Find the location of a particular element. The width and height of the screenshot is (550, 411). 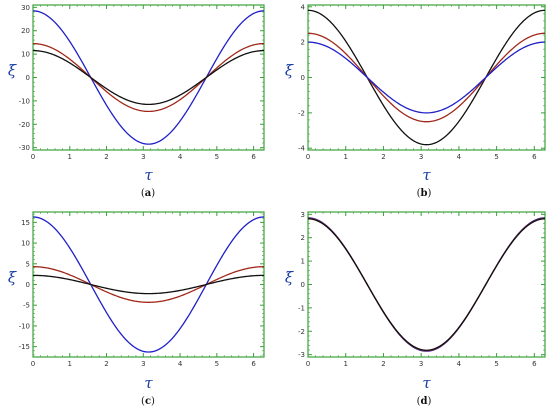

panel-label: (a) is located at coordinates (148, 193).